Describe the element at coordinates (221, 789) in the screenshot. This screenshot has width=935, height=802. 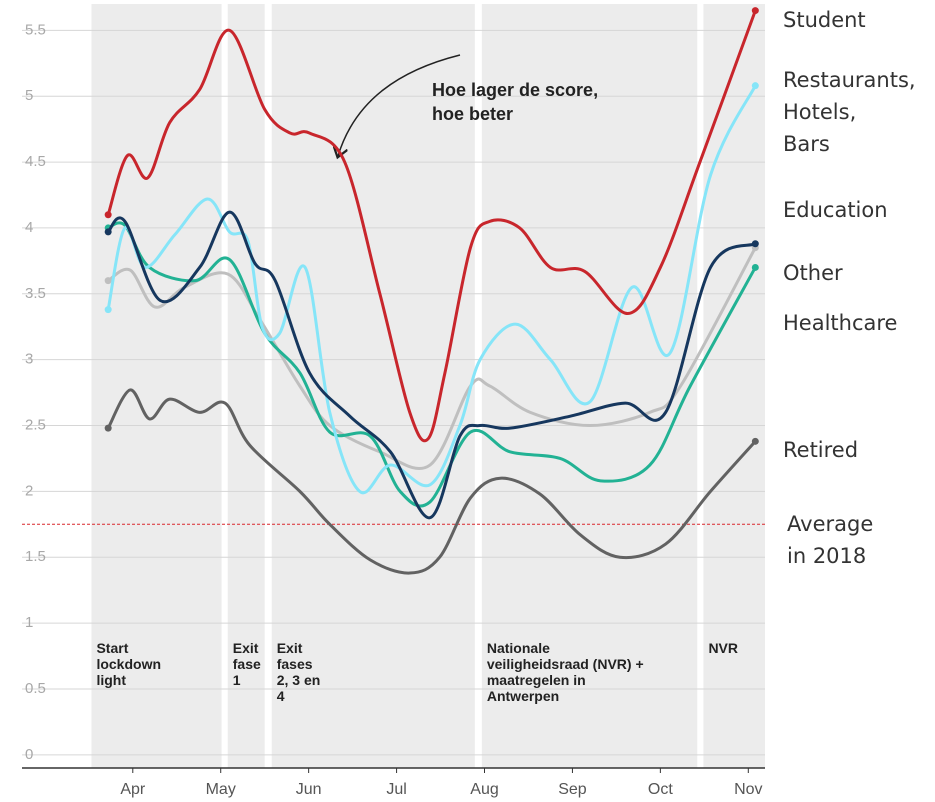
I see `x-tick-label: May` at that location.